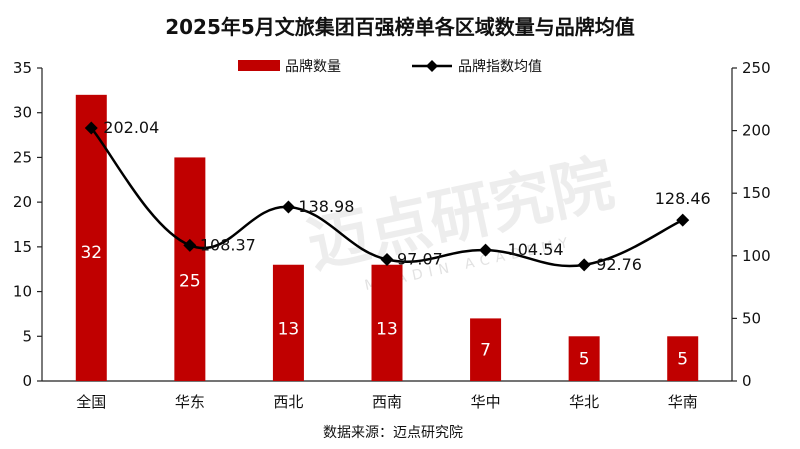 This screenshot has height=449, width=800. Describe the element at coordinates (756, 193) in the screenshot. I see `right-tick-label: 150` at that location.